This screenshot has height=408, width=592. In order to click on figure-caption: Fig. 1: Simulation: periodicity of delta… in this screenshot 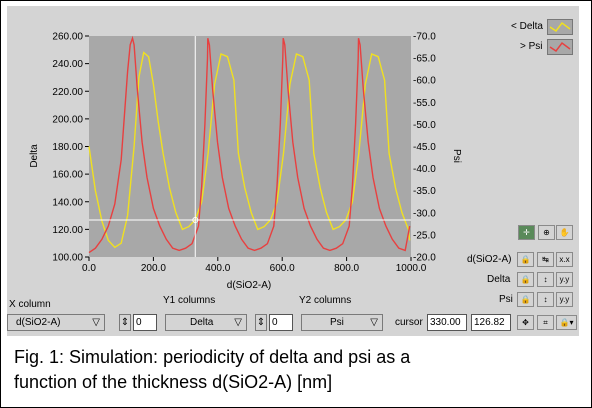, I will do `click(299, 370)`.